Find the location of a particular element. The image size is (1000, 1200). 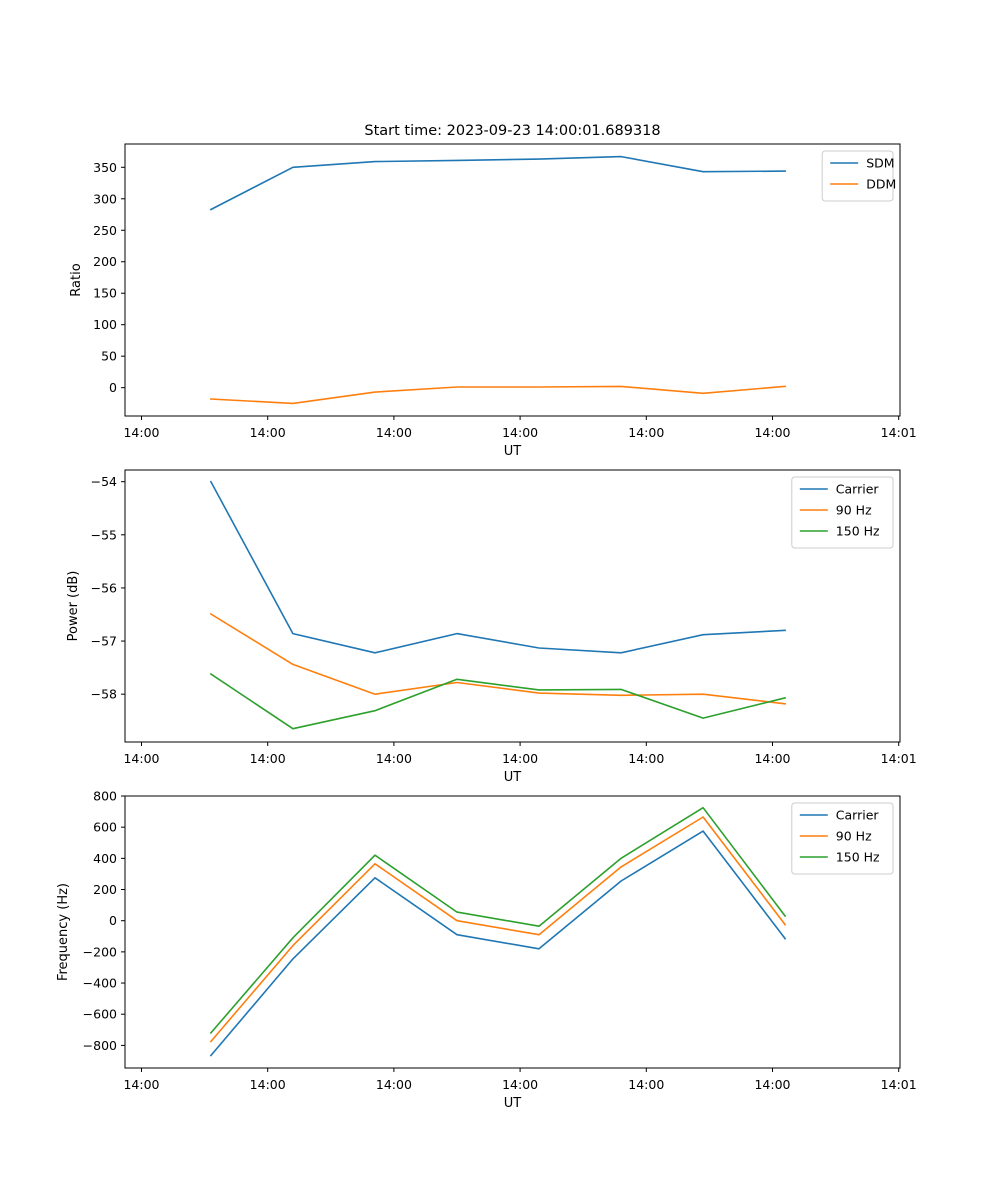

y-tick-label: 300 is located at coordinates (105, 198).